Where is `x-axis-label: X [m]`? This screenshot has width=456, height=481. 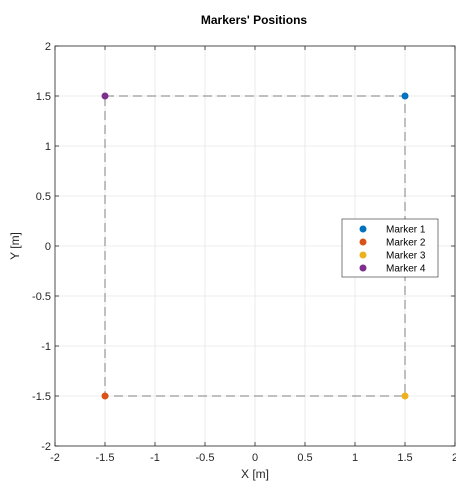
x-axis-label: X [m] is located at coordinates (255, 474).